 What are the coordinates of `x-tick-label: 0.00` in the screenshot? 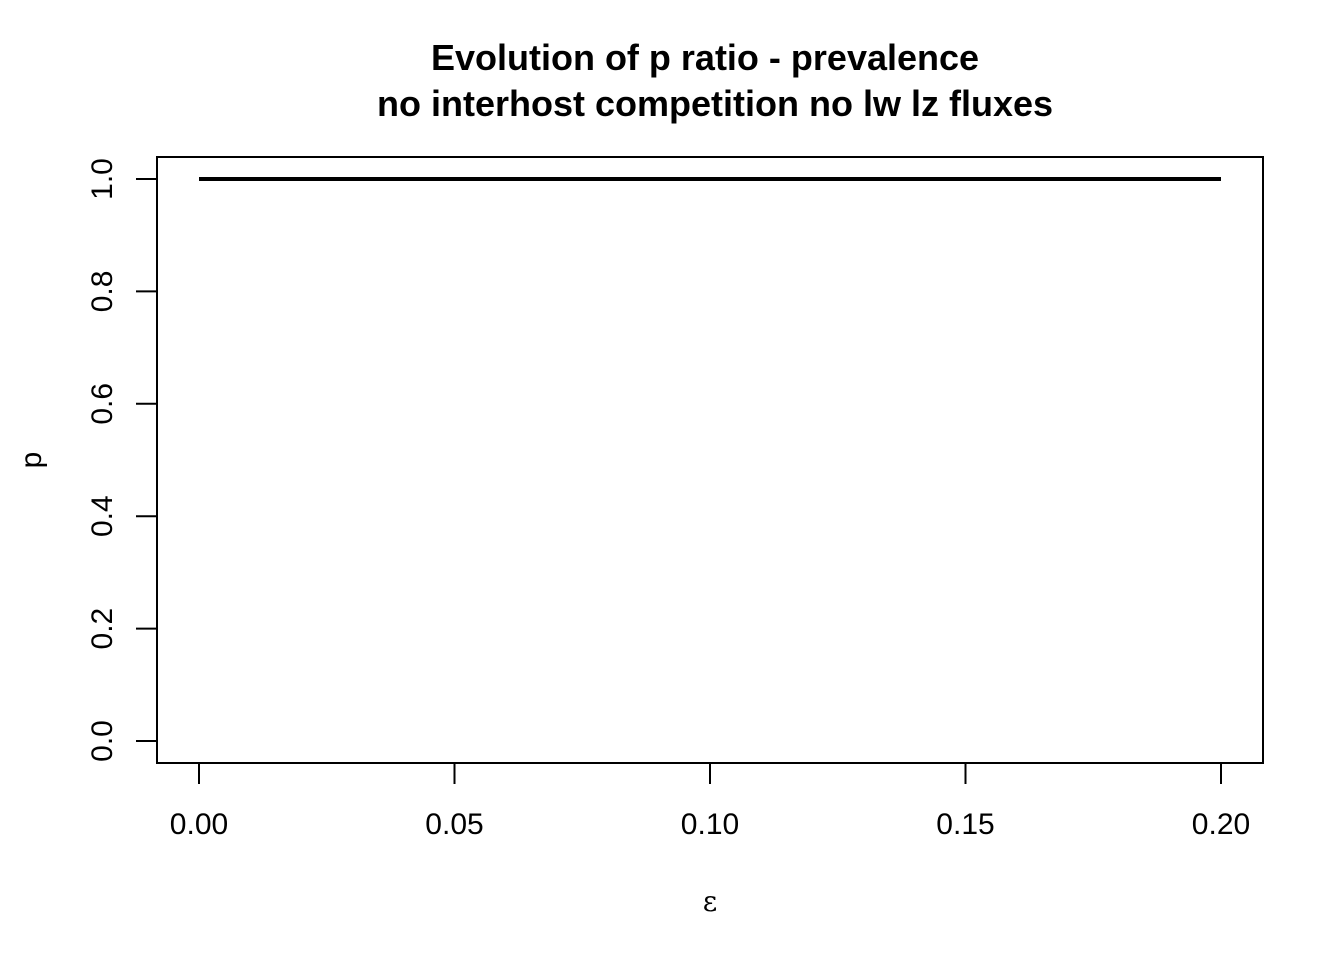 It's located at (199, 824).